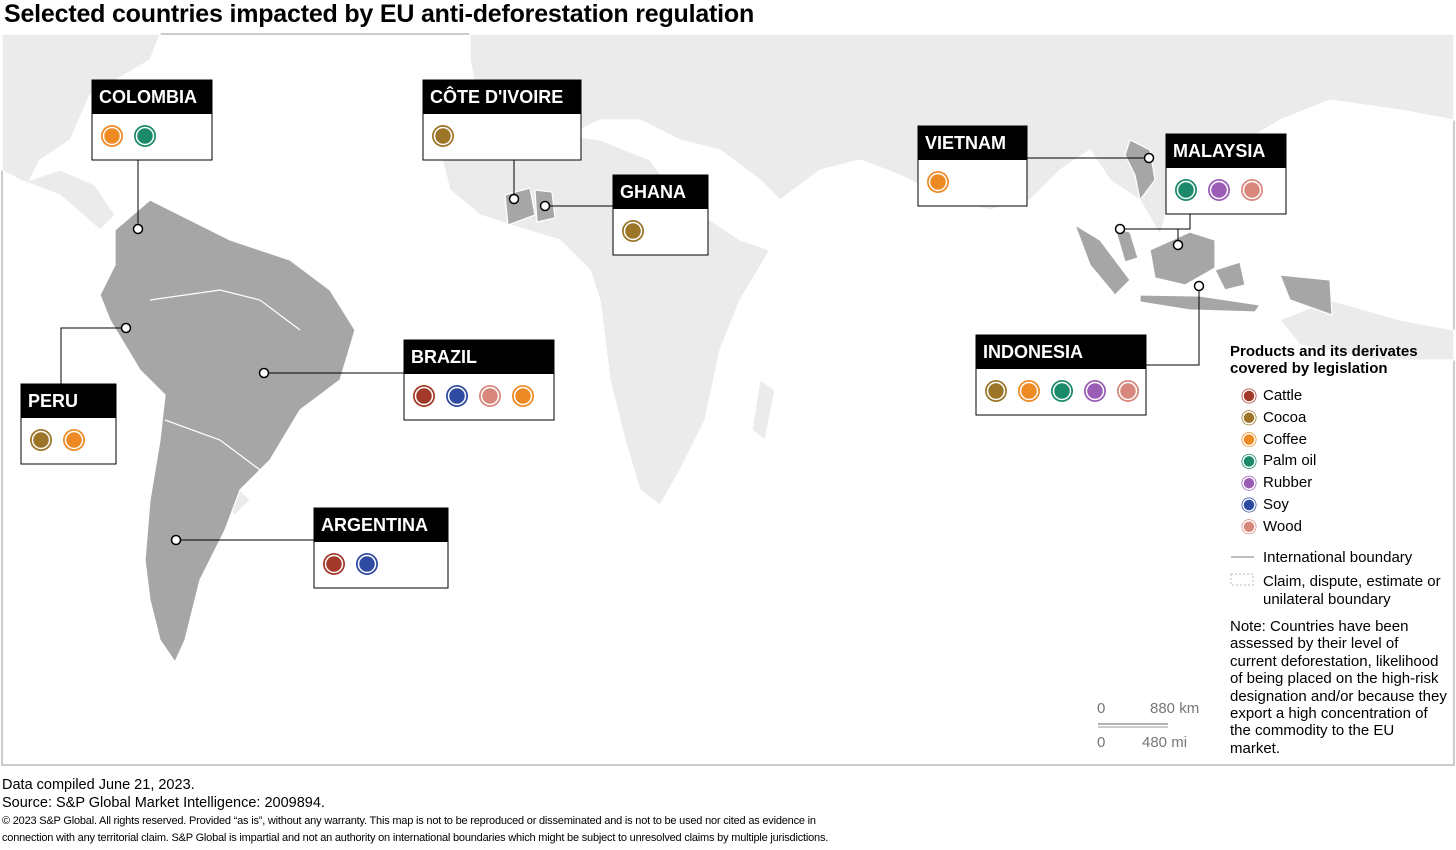 This screenshot has width=1456, height=850. Describe the element at coordinates (1036, 166) in the screenshot. I see `country-callout: VIETNAM` at that location.